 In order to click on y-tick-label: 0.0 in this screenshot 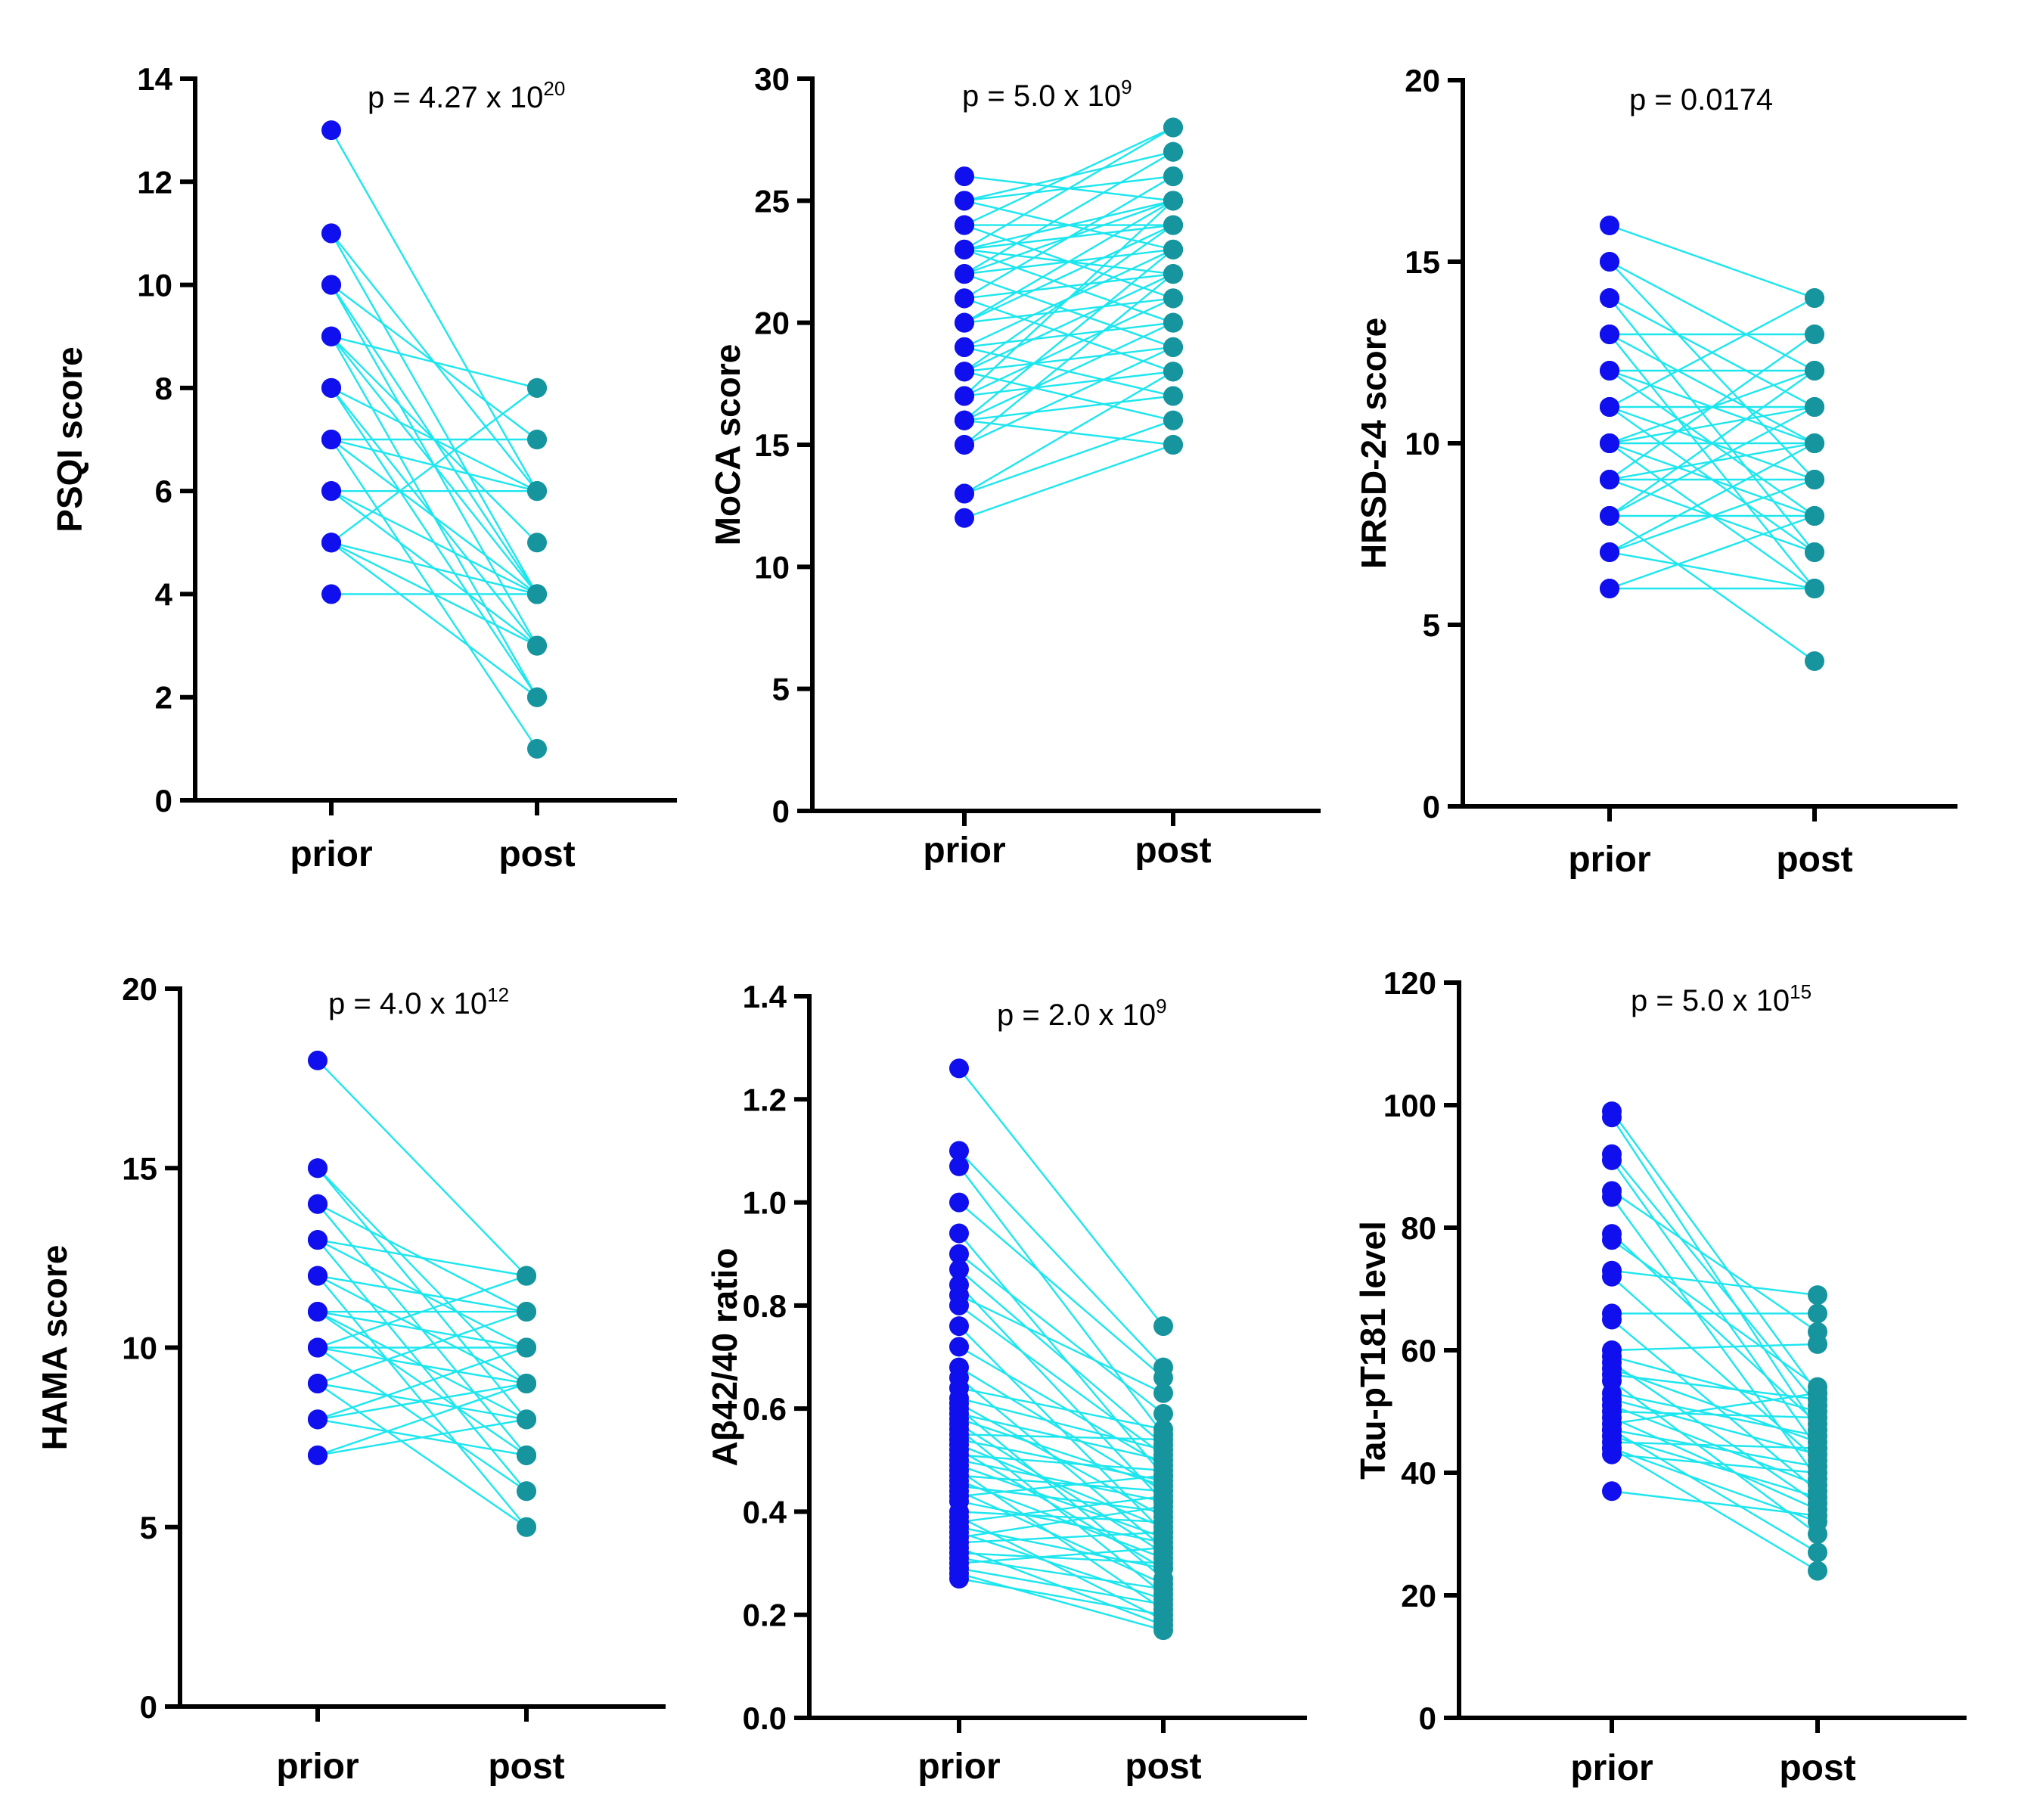, I will do `click(765, 1718)`.